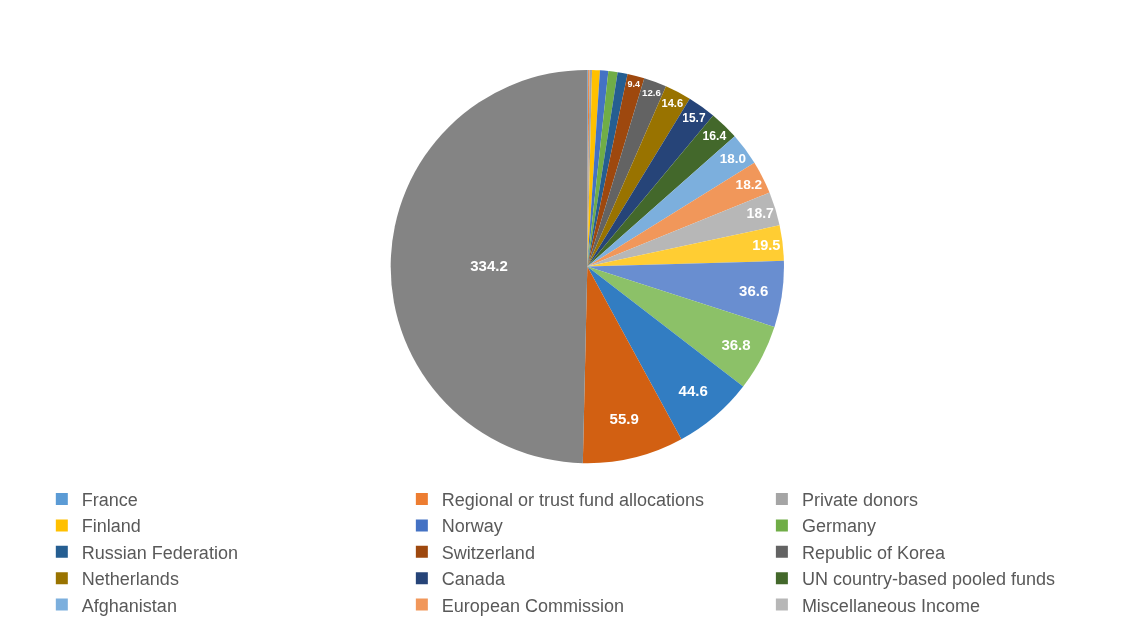 This screenshot has height=628, width=1131. Describe the element at coordinates (754, 290) in the screenshot. I see `data-label: 36.6` at that location.